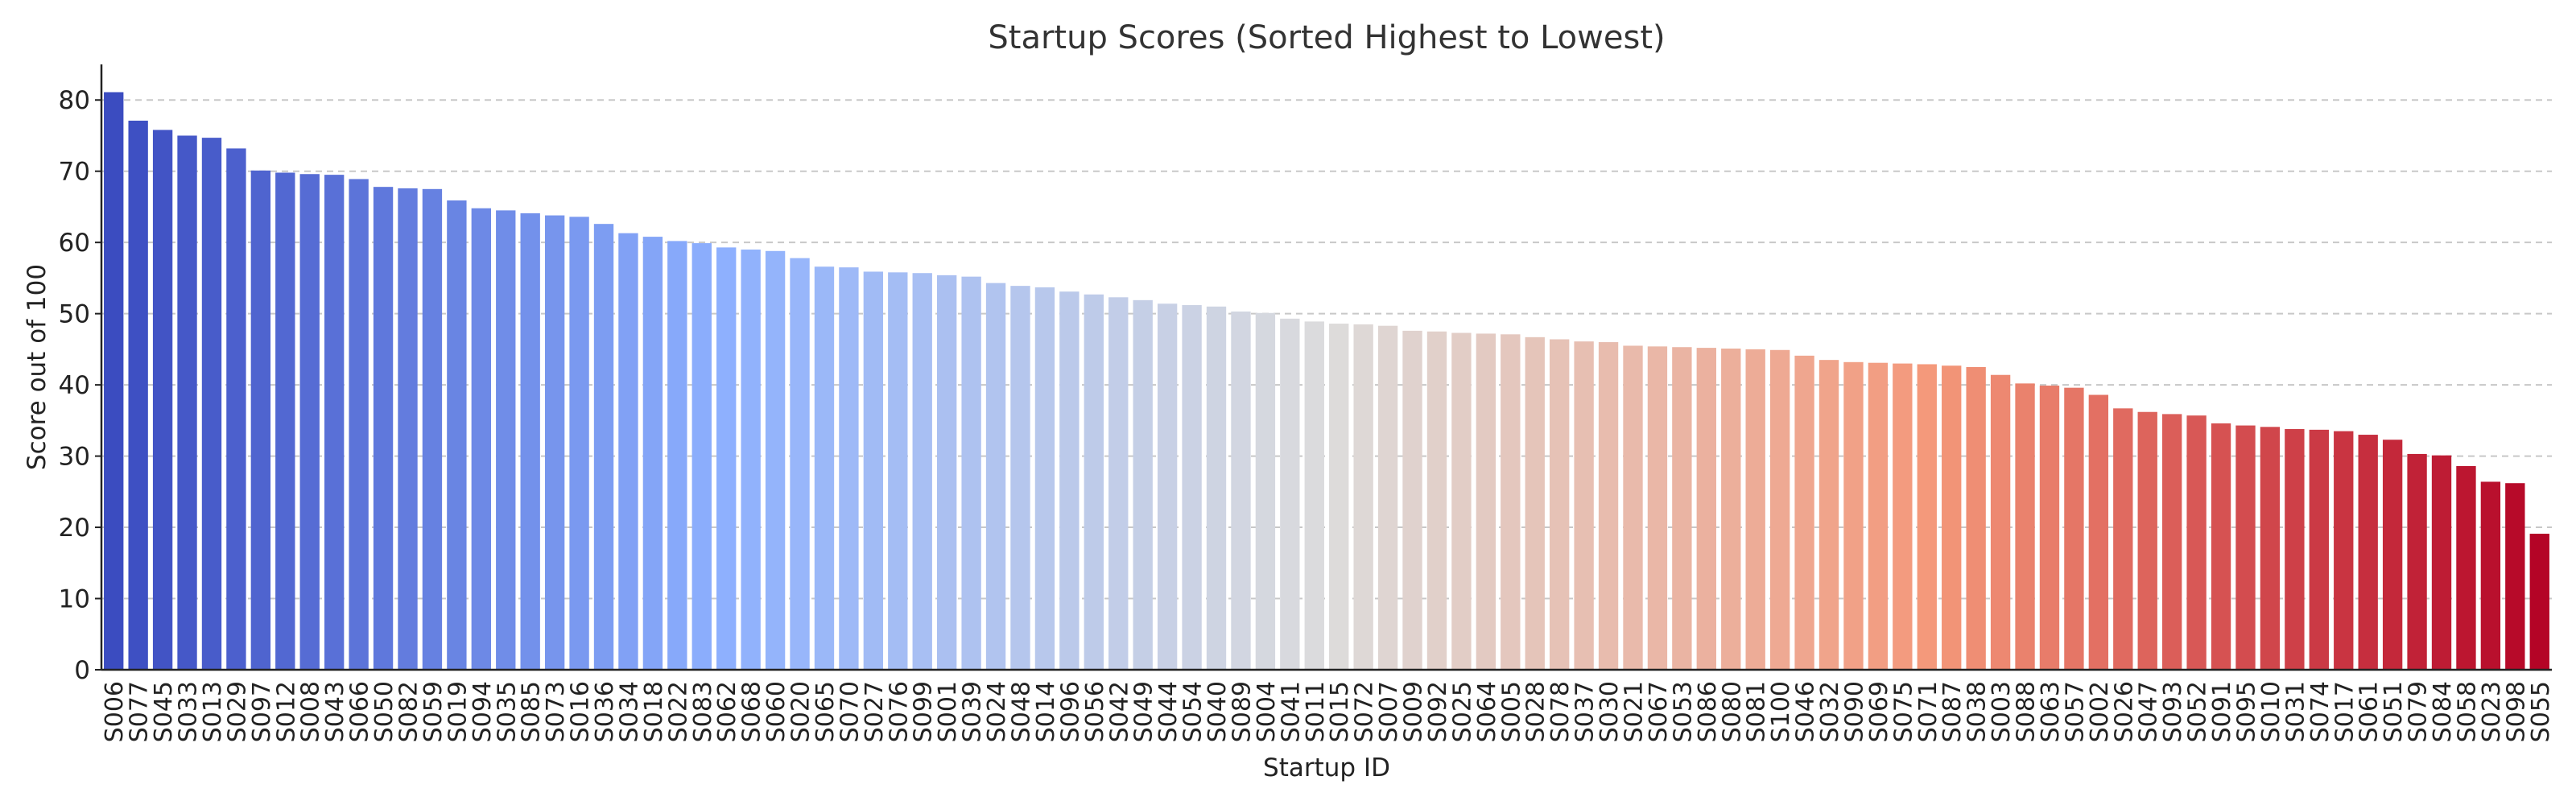 This screenshot has height=805, width=2576. I want to click on x-tick-label: S060, so click(776, 711).